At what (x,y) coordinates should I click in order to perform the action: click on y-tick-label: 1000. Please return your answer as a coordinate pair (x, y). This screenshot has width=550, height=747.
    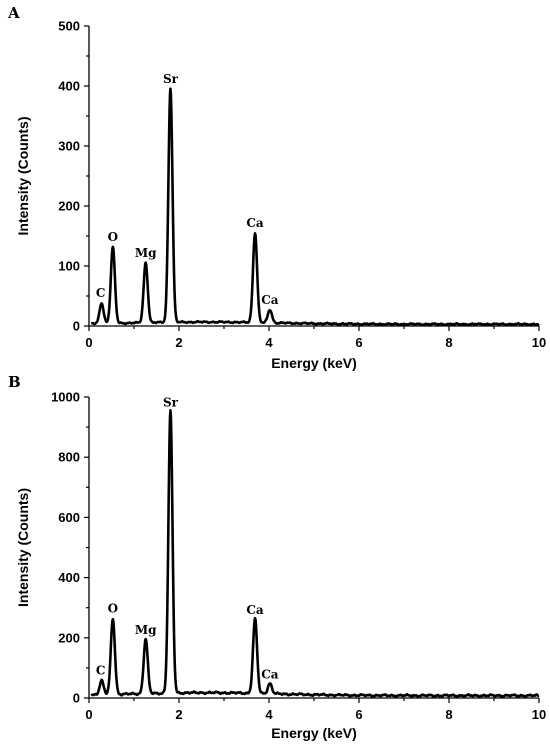
    Looking at the image, I should click on (65, 397).